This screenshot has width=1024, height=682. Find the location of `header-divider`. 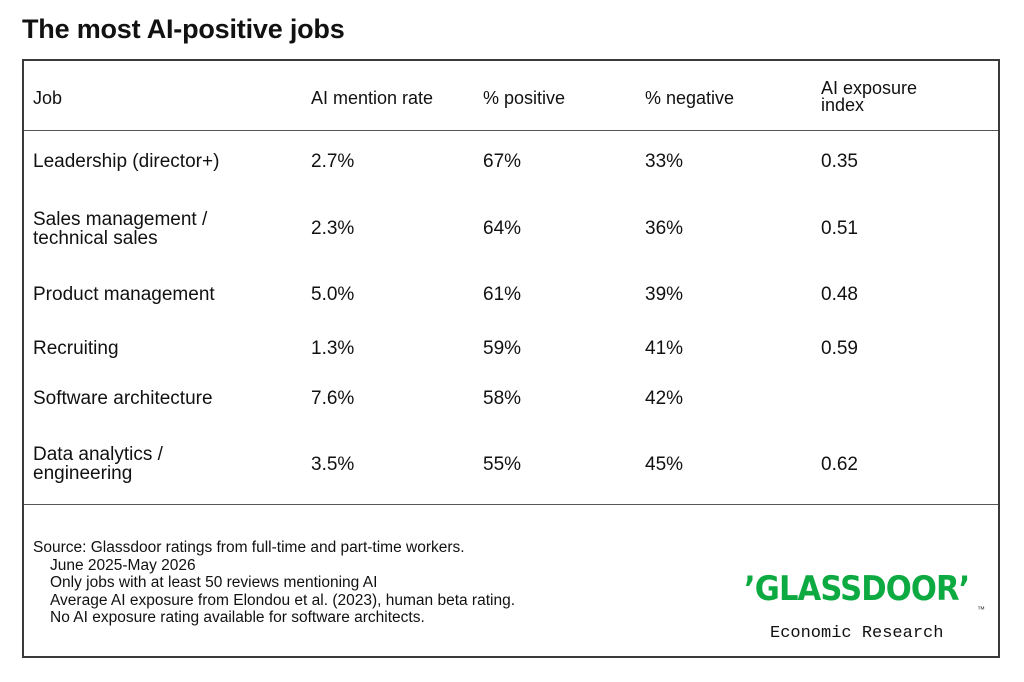

header-divider is located at coordinates (511, 130).